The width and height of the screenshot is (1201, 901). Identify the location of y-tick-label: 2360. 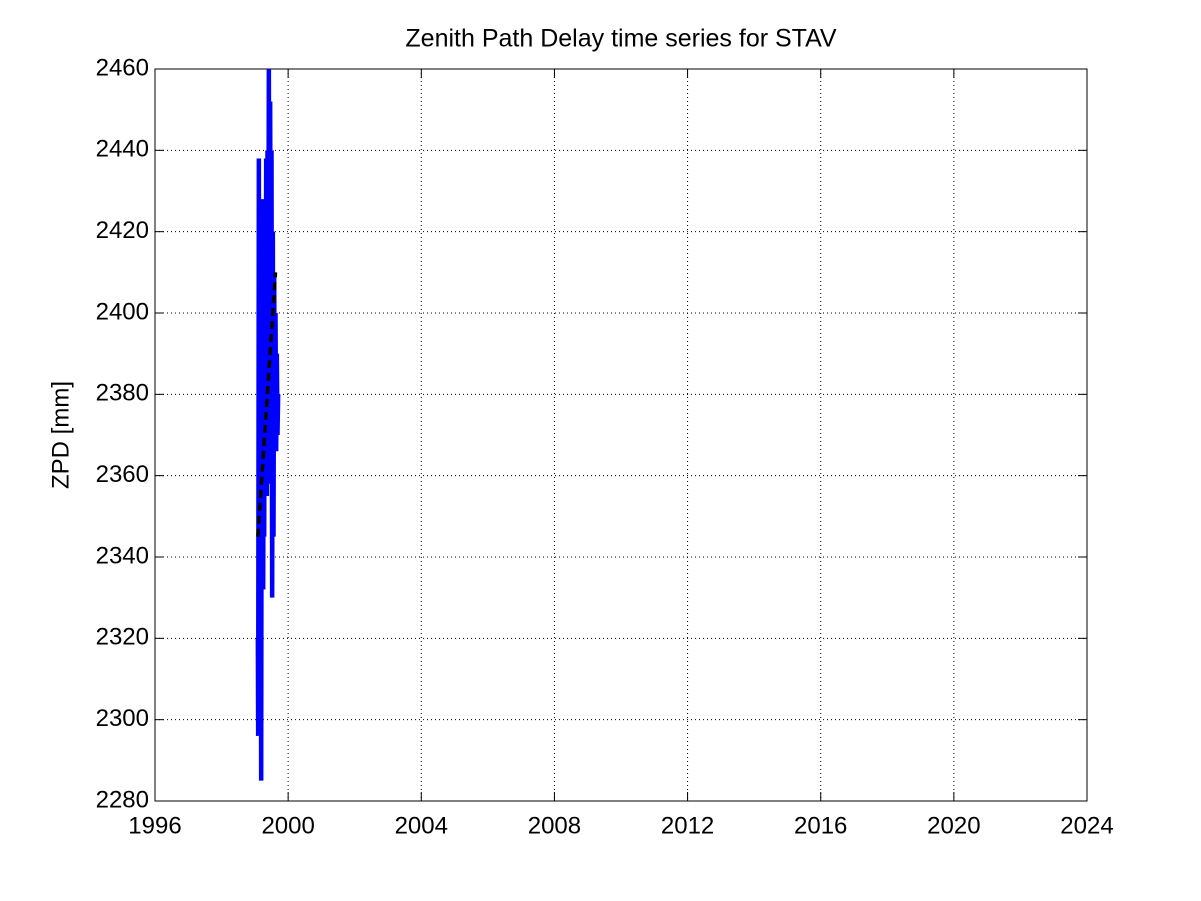
(122, 474).